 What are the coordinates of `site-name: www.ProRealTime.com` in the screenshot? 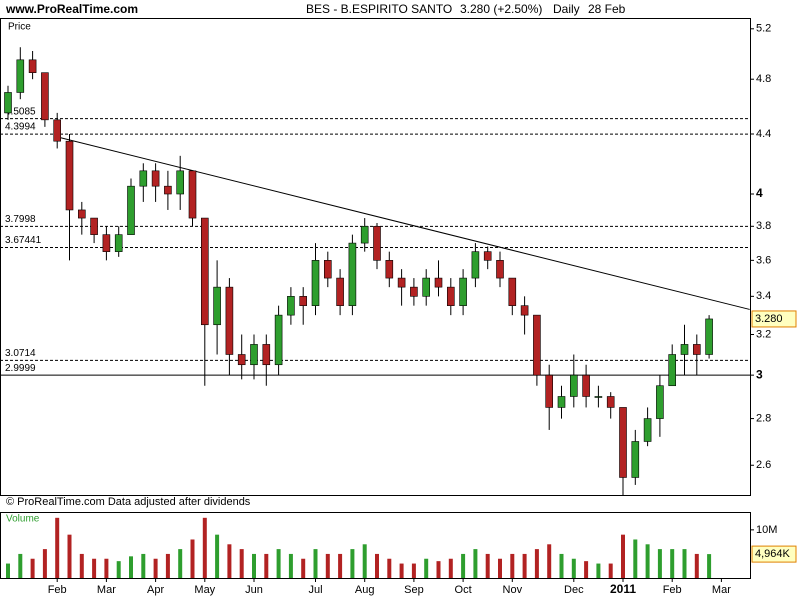 It's located at (71, 9).